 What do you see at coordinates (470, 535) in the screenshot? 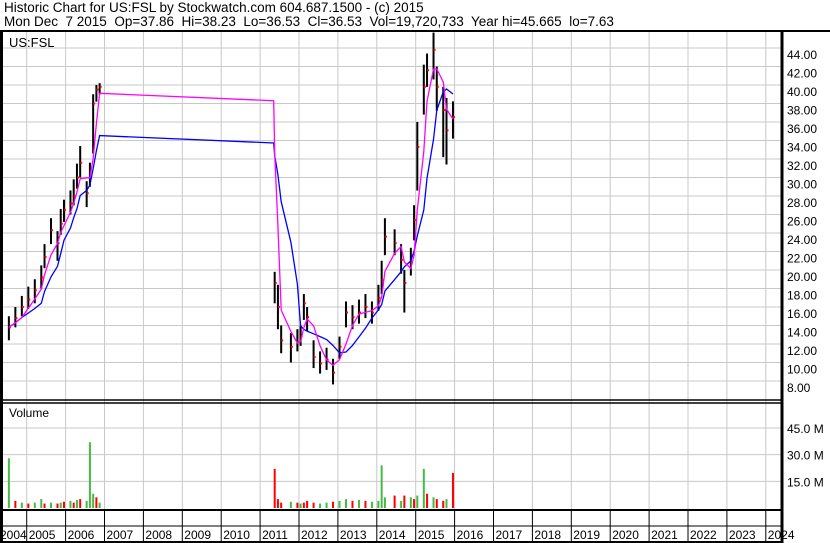
I see `year-tick-label: 2016` at bounding box center [470, 535].